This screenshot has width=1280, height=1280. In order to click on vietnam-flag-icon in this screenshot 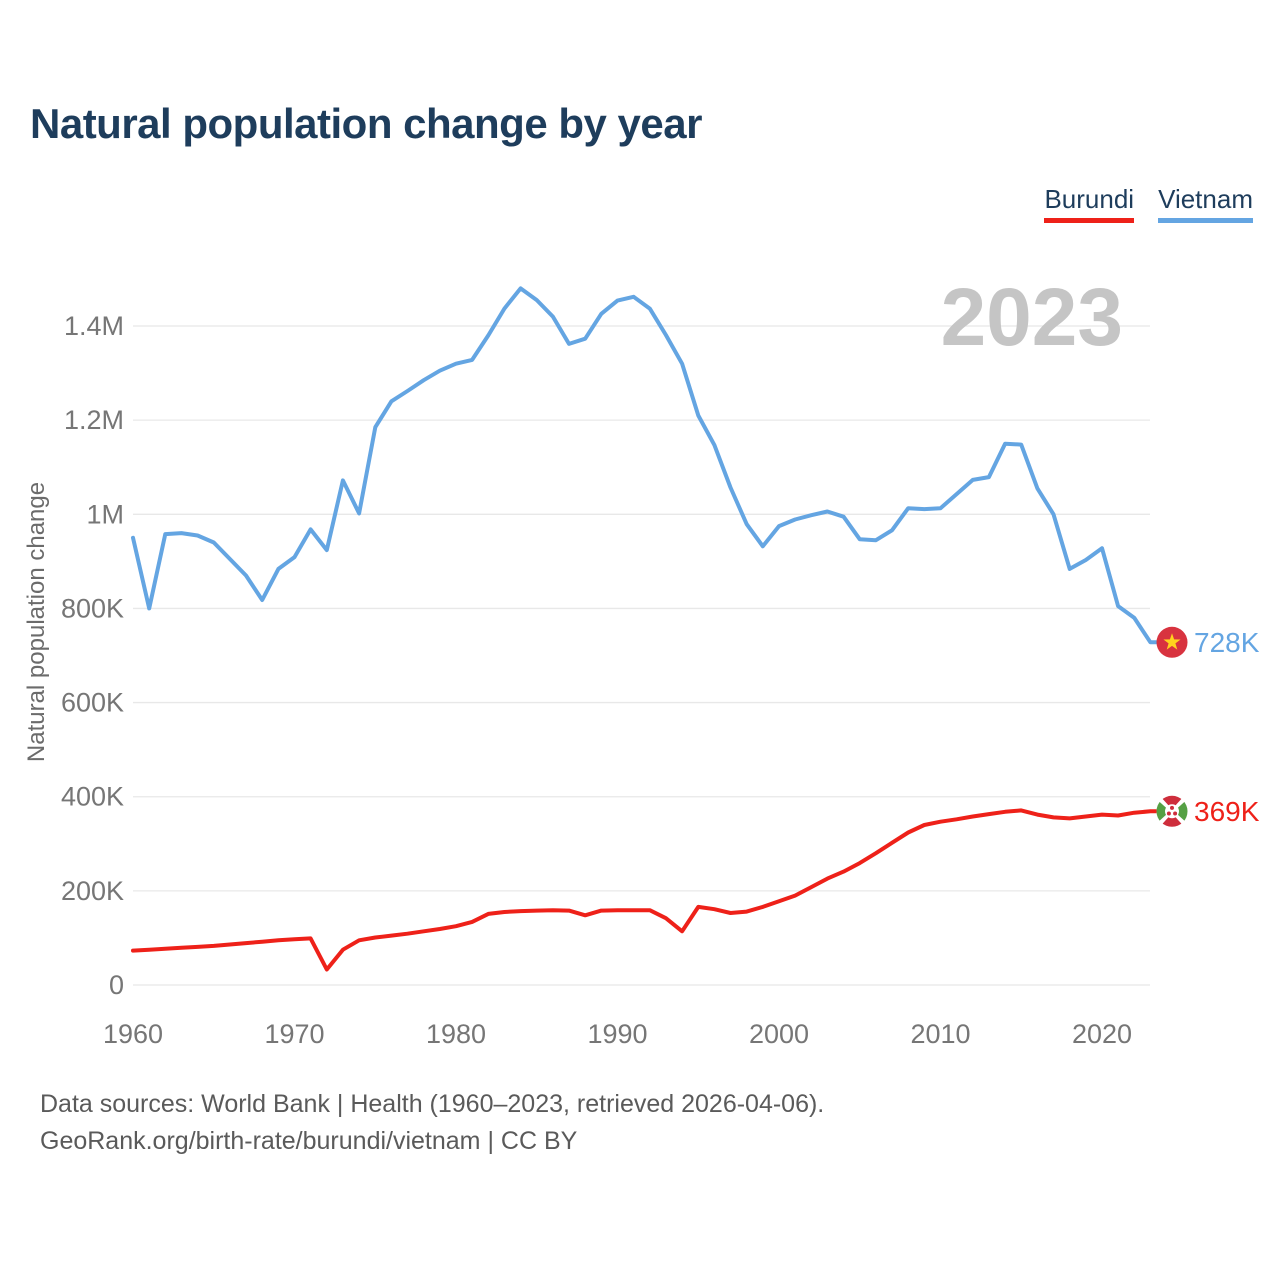, I will do `click(1172, 642)`.